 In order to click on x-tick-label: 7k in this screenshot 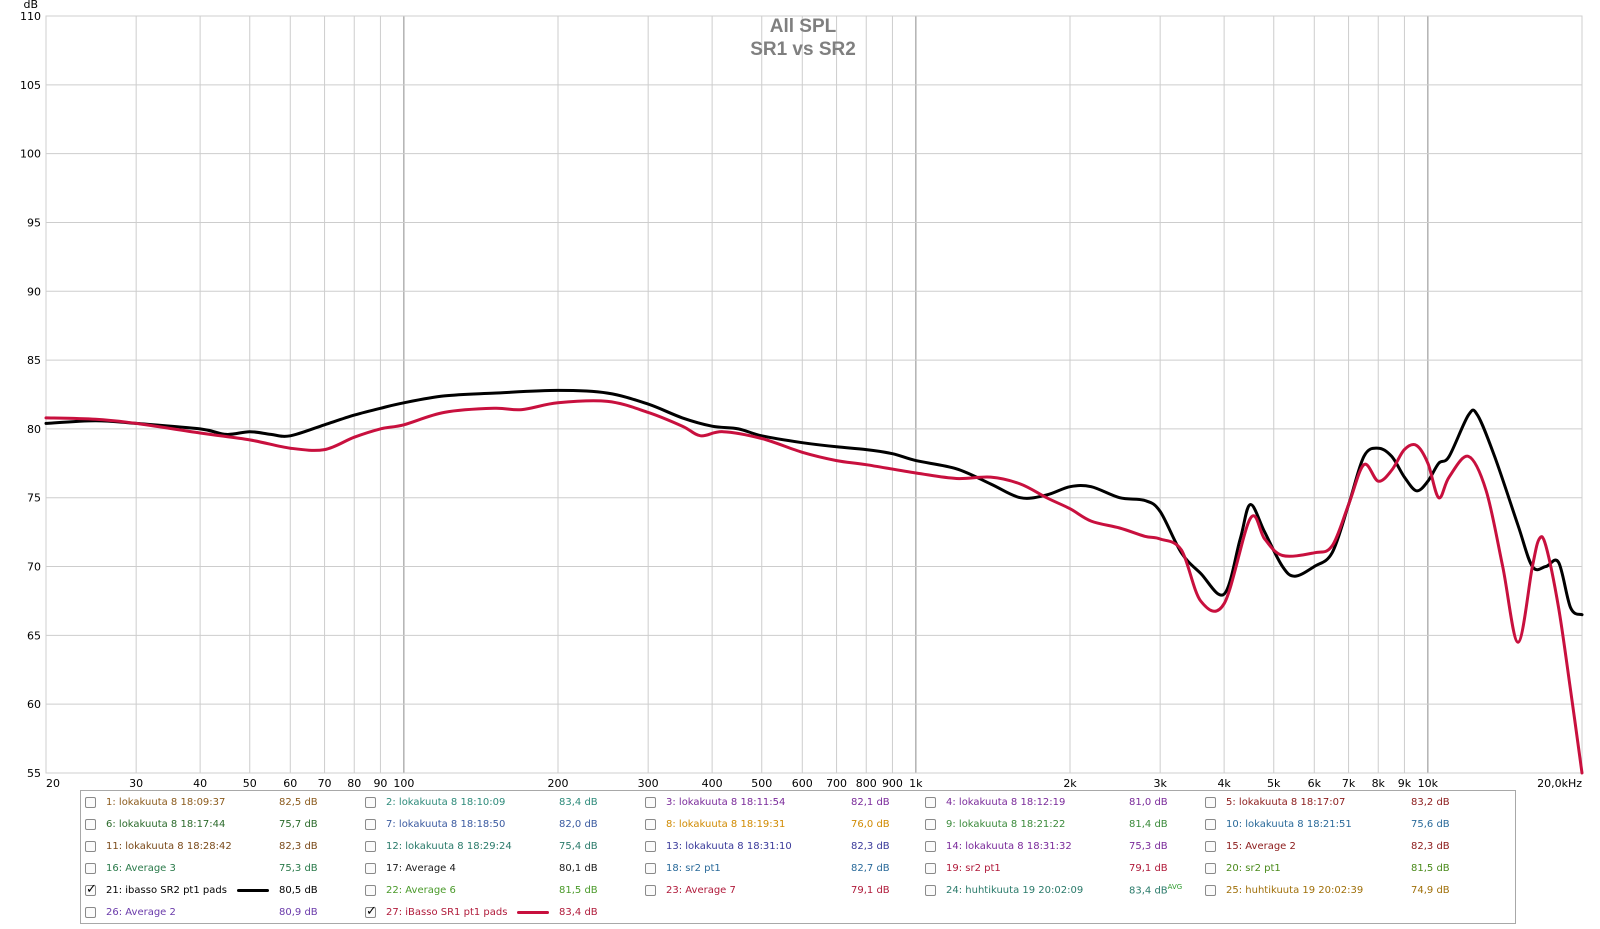, I will do `click(1349, 783)`.